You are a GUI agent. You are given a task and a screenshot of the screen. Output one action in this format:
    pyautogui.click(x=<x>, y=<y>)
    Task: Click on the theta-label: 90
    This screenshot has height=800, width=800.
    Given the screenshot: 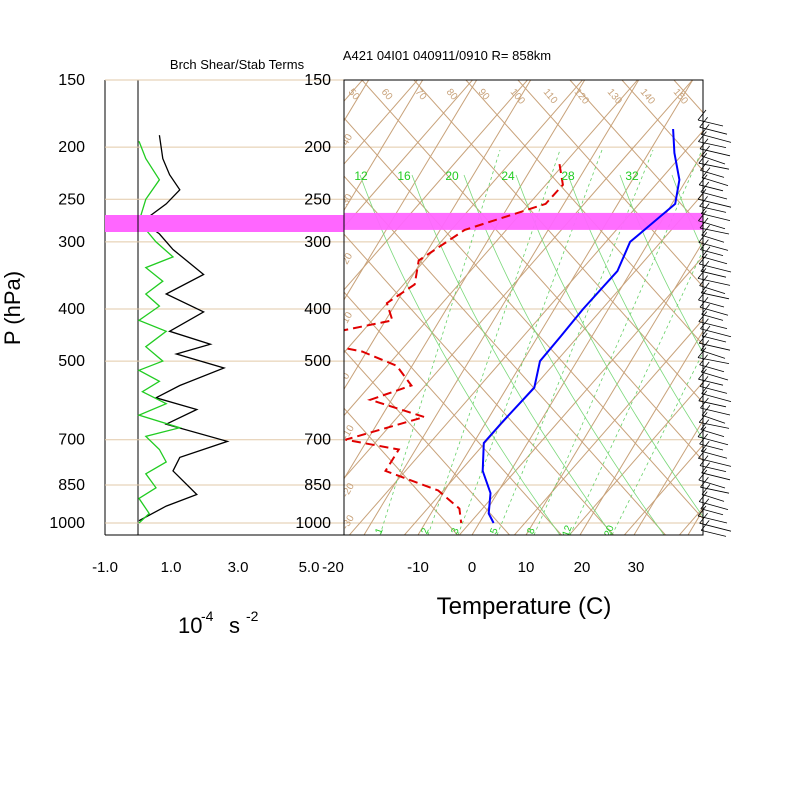 What is the action you would take?
    pyautogui.click(x=484, y=95)
    